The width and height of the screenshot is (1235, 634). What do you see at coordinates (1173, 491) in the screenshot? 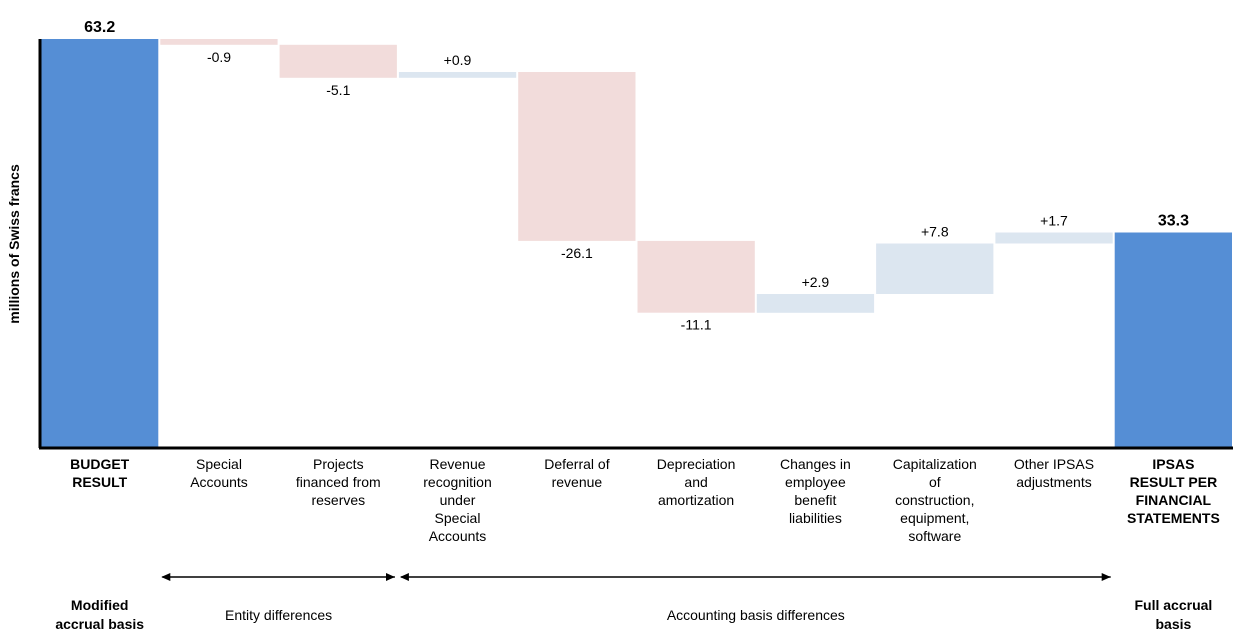
I see `category-label: IPSASRESULT PERFINANCIALSTATEMENTS` at bounding box center [1173, 491].